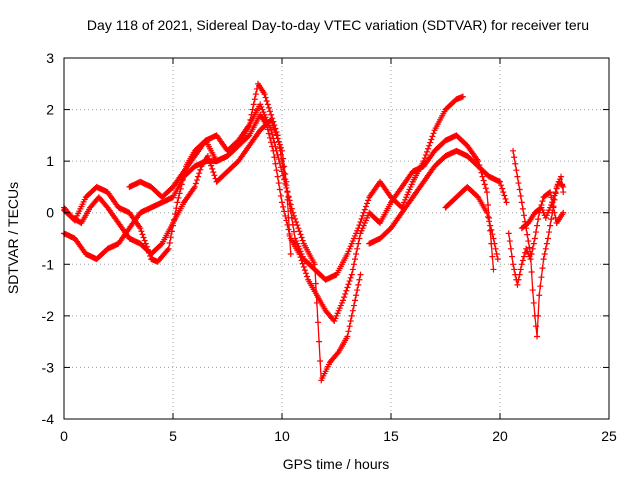 Image resolution: width=640 pixels, height=480 pixels. Describe the element at coordinates (48, 264) in the screenshot. I see `y-tick-label: -1` at that location.